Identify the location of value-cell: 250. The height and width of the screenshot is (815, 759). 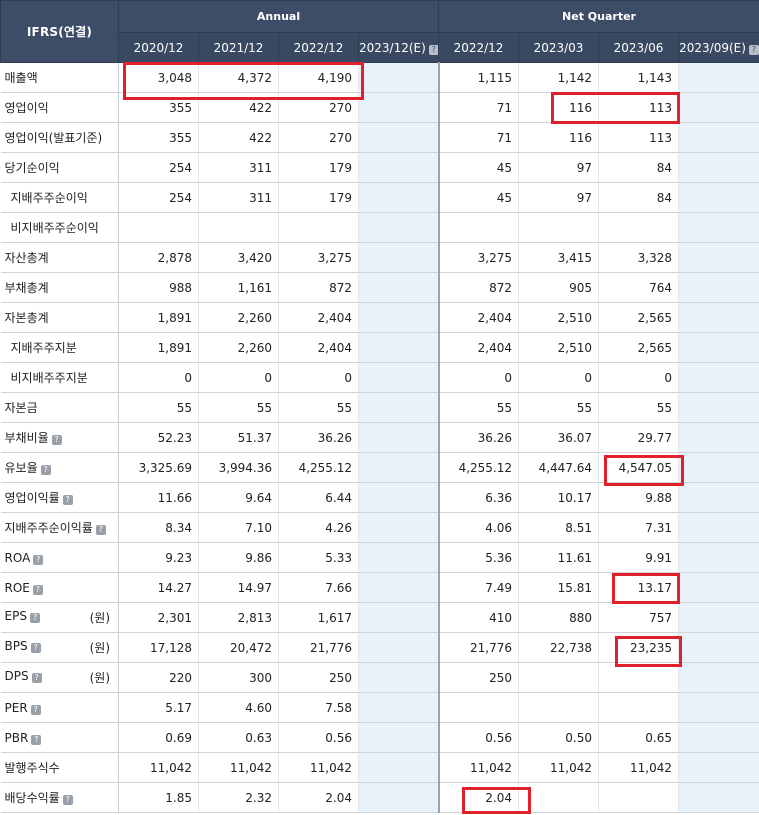
(478, 677).